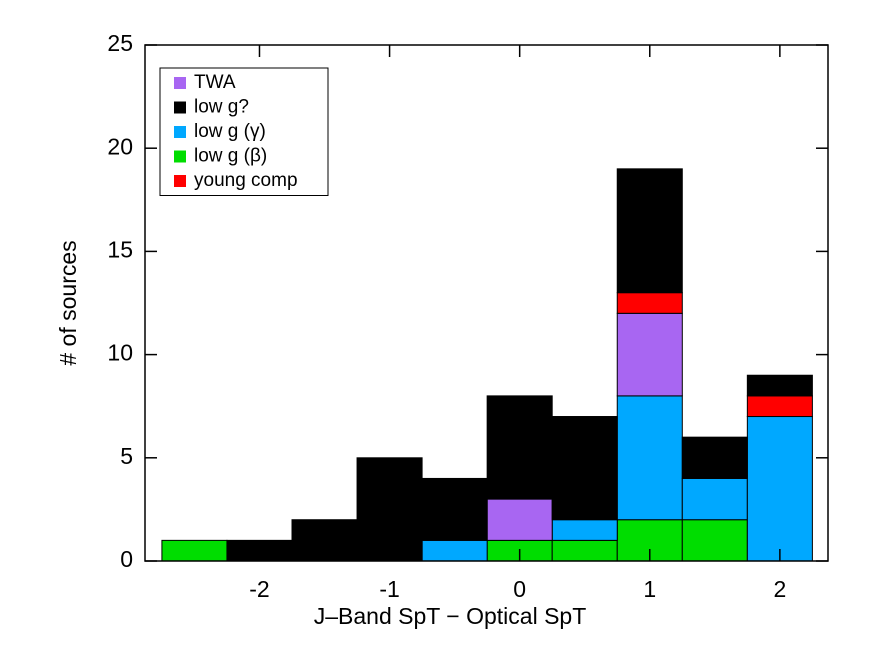 The image size is (872, 659). I want to click on y-tick-label: 25, so click(120, 43).